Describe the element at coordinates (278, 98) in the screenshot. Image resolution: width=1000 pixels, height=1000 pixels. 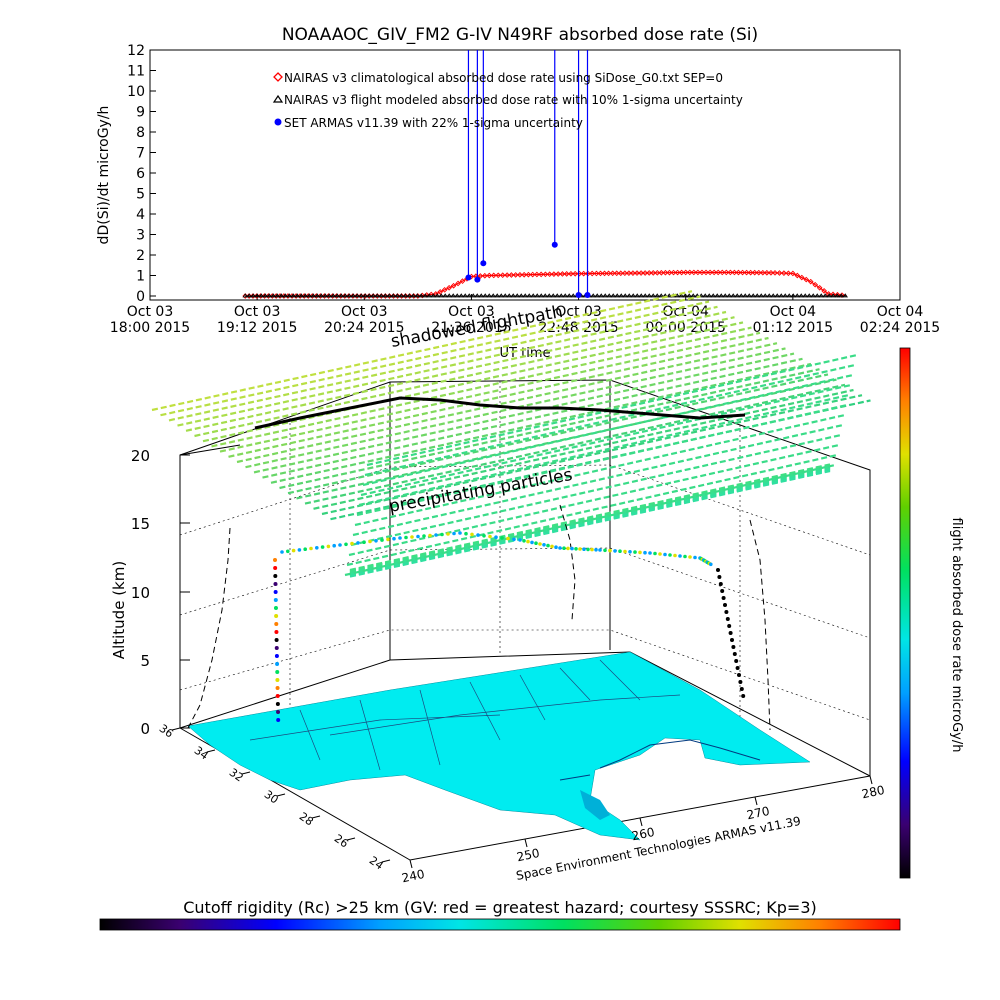
I see `legend-marker-nairas-flight` at that location.